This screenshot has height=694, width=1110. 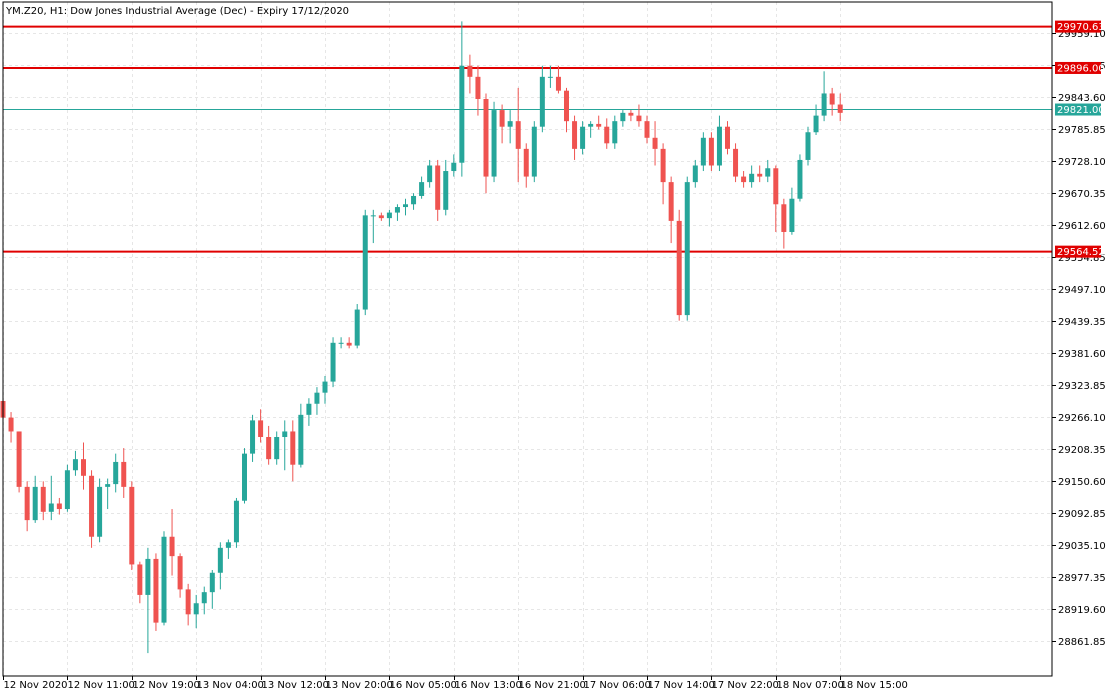 I want to click on level-price-tags: 29970.63 29896.00 29564.52 29821.00, so click(x=1080, y=139).